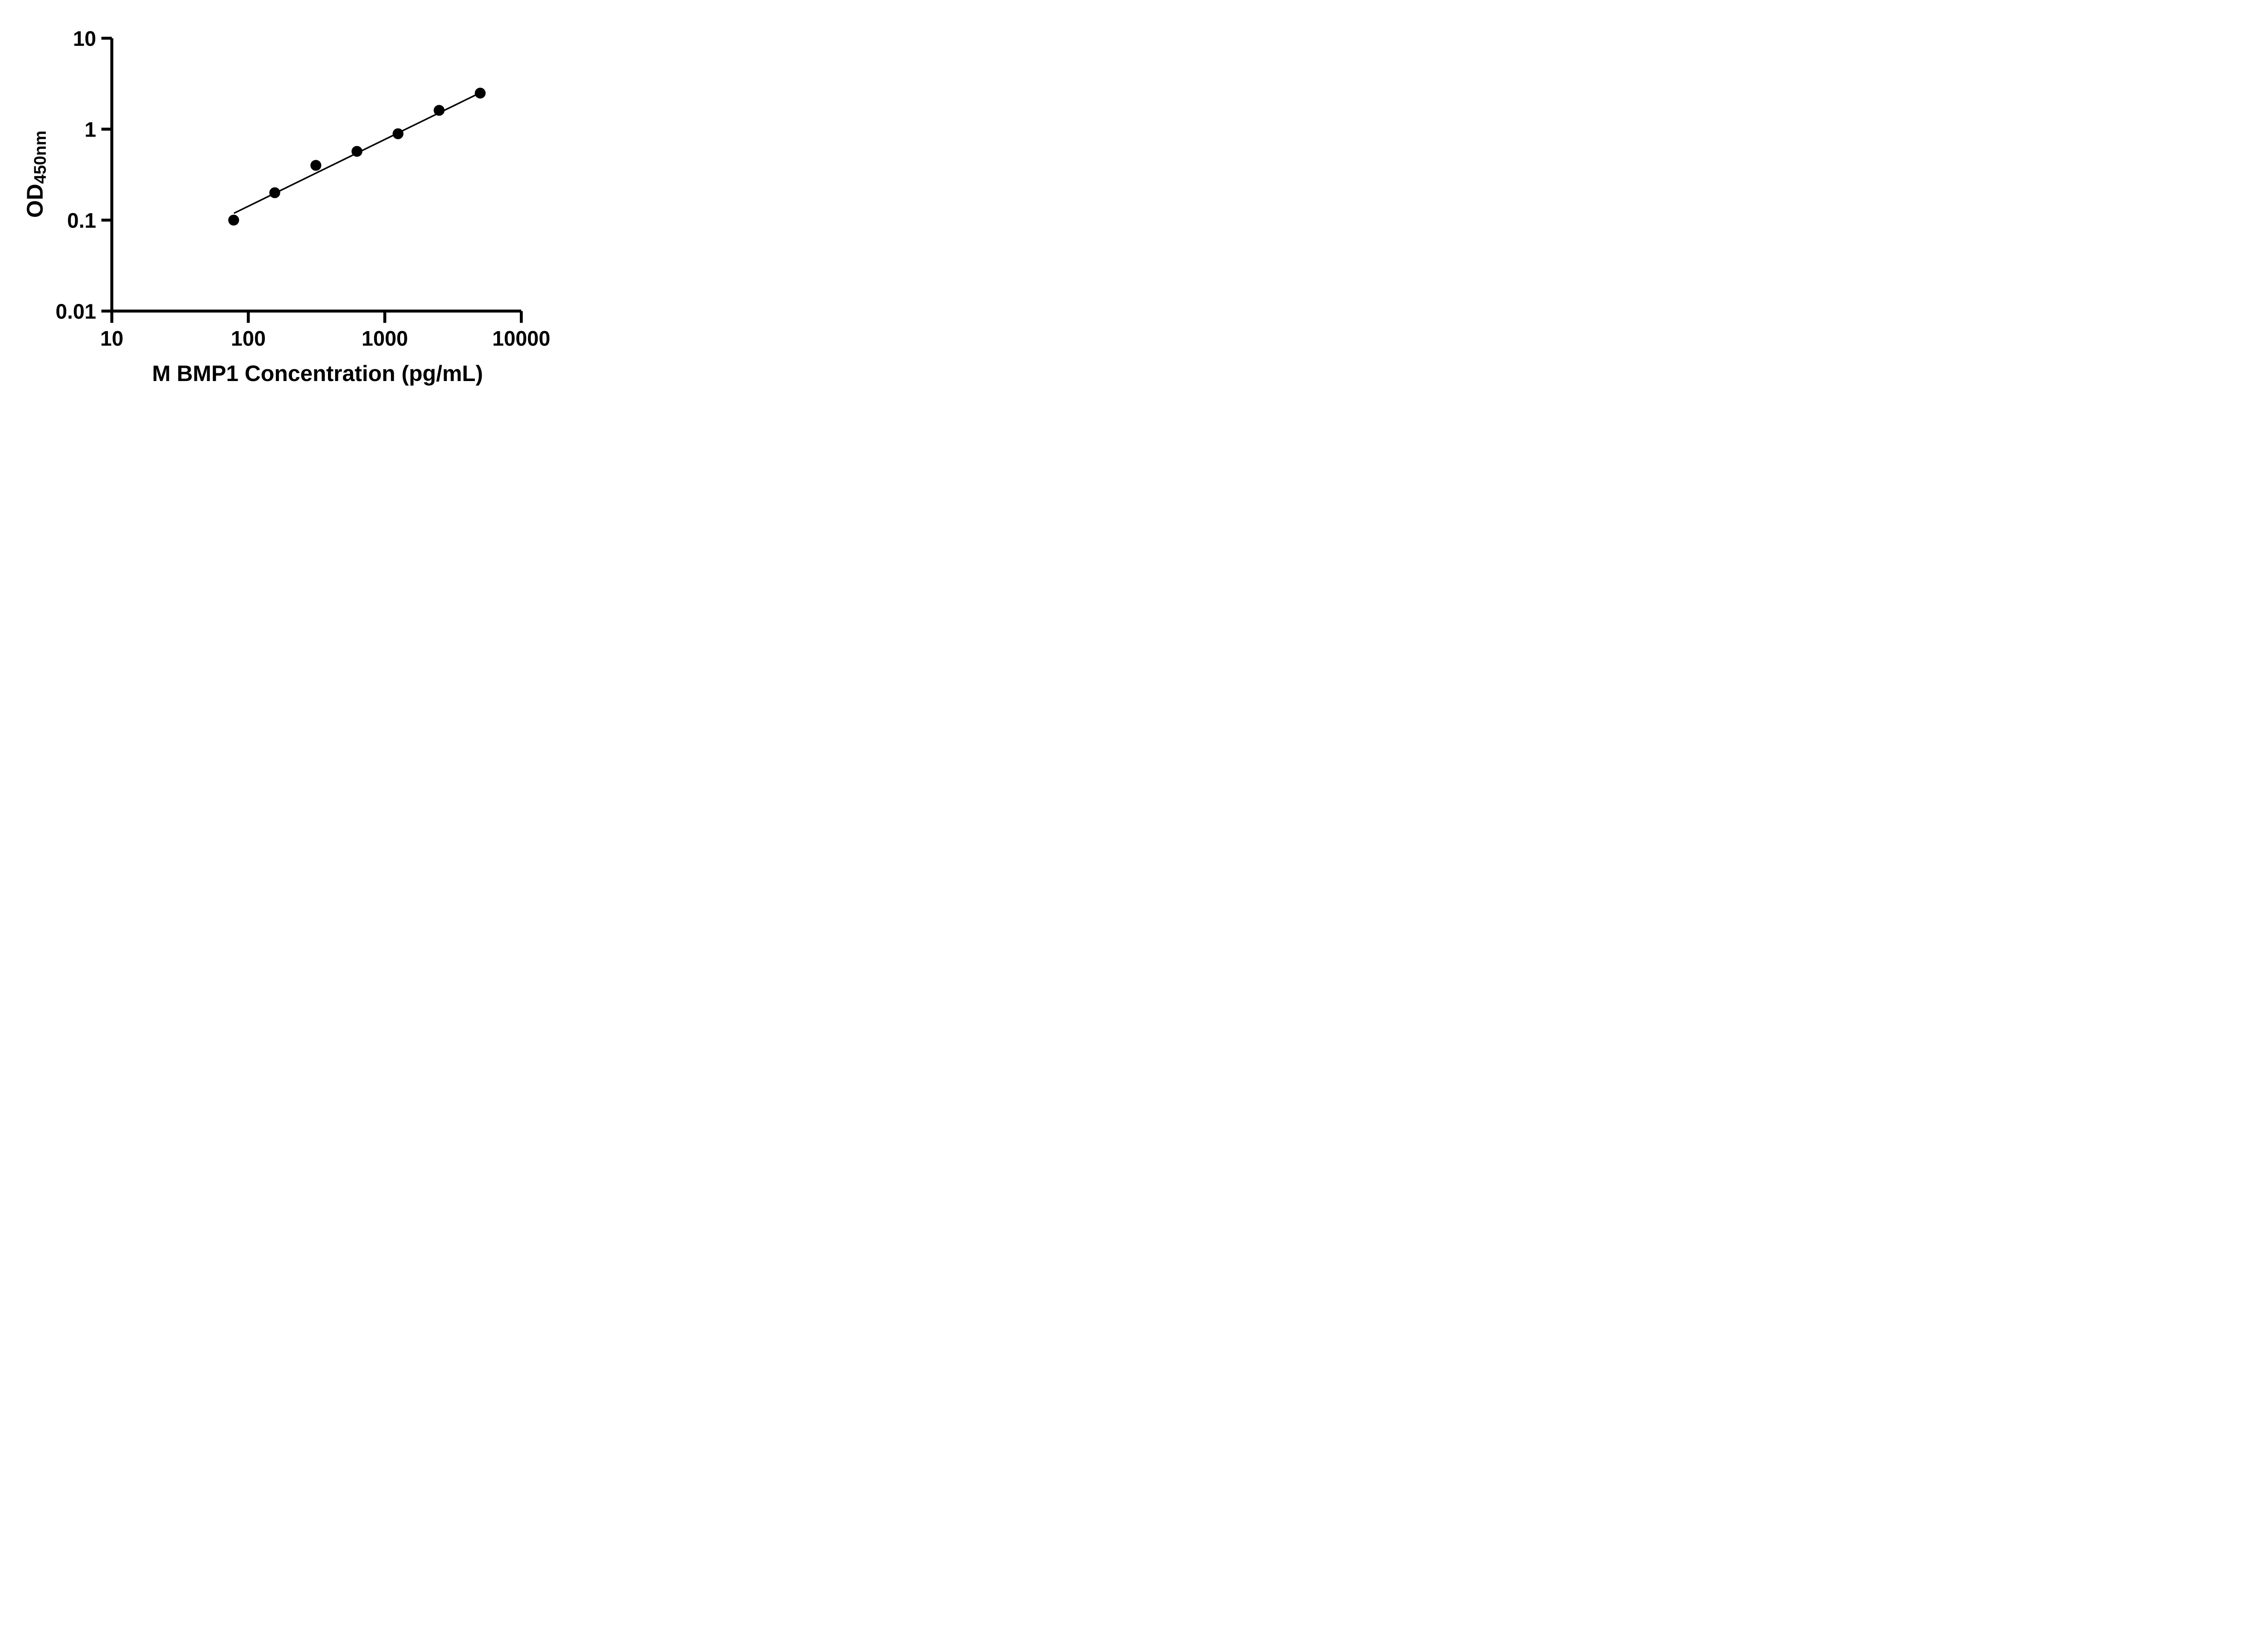  I want to click on y-tick-label: 10, so click(84, 38).